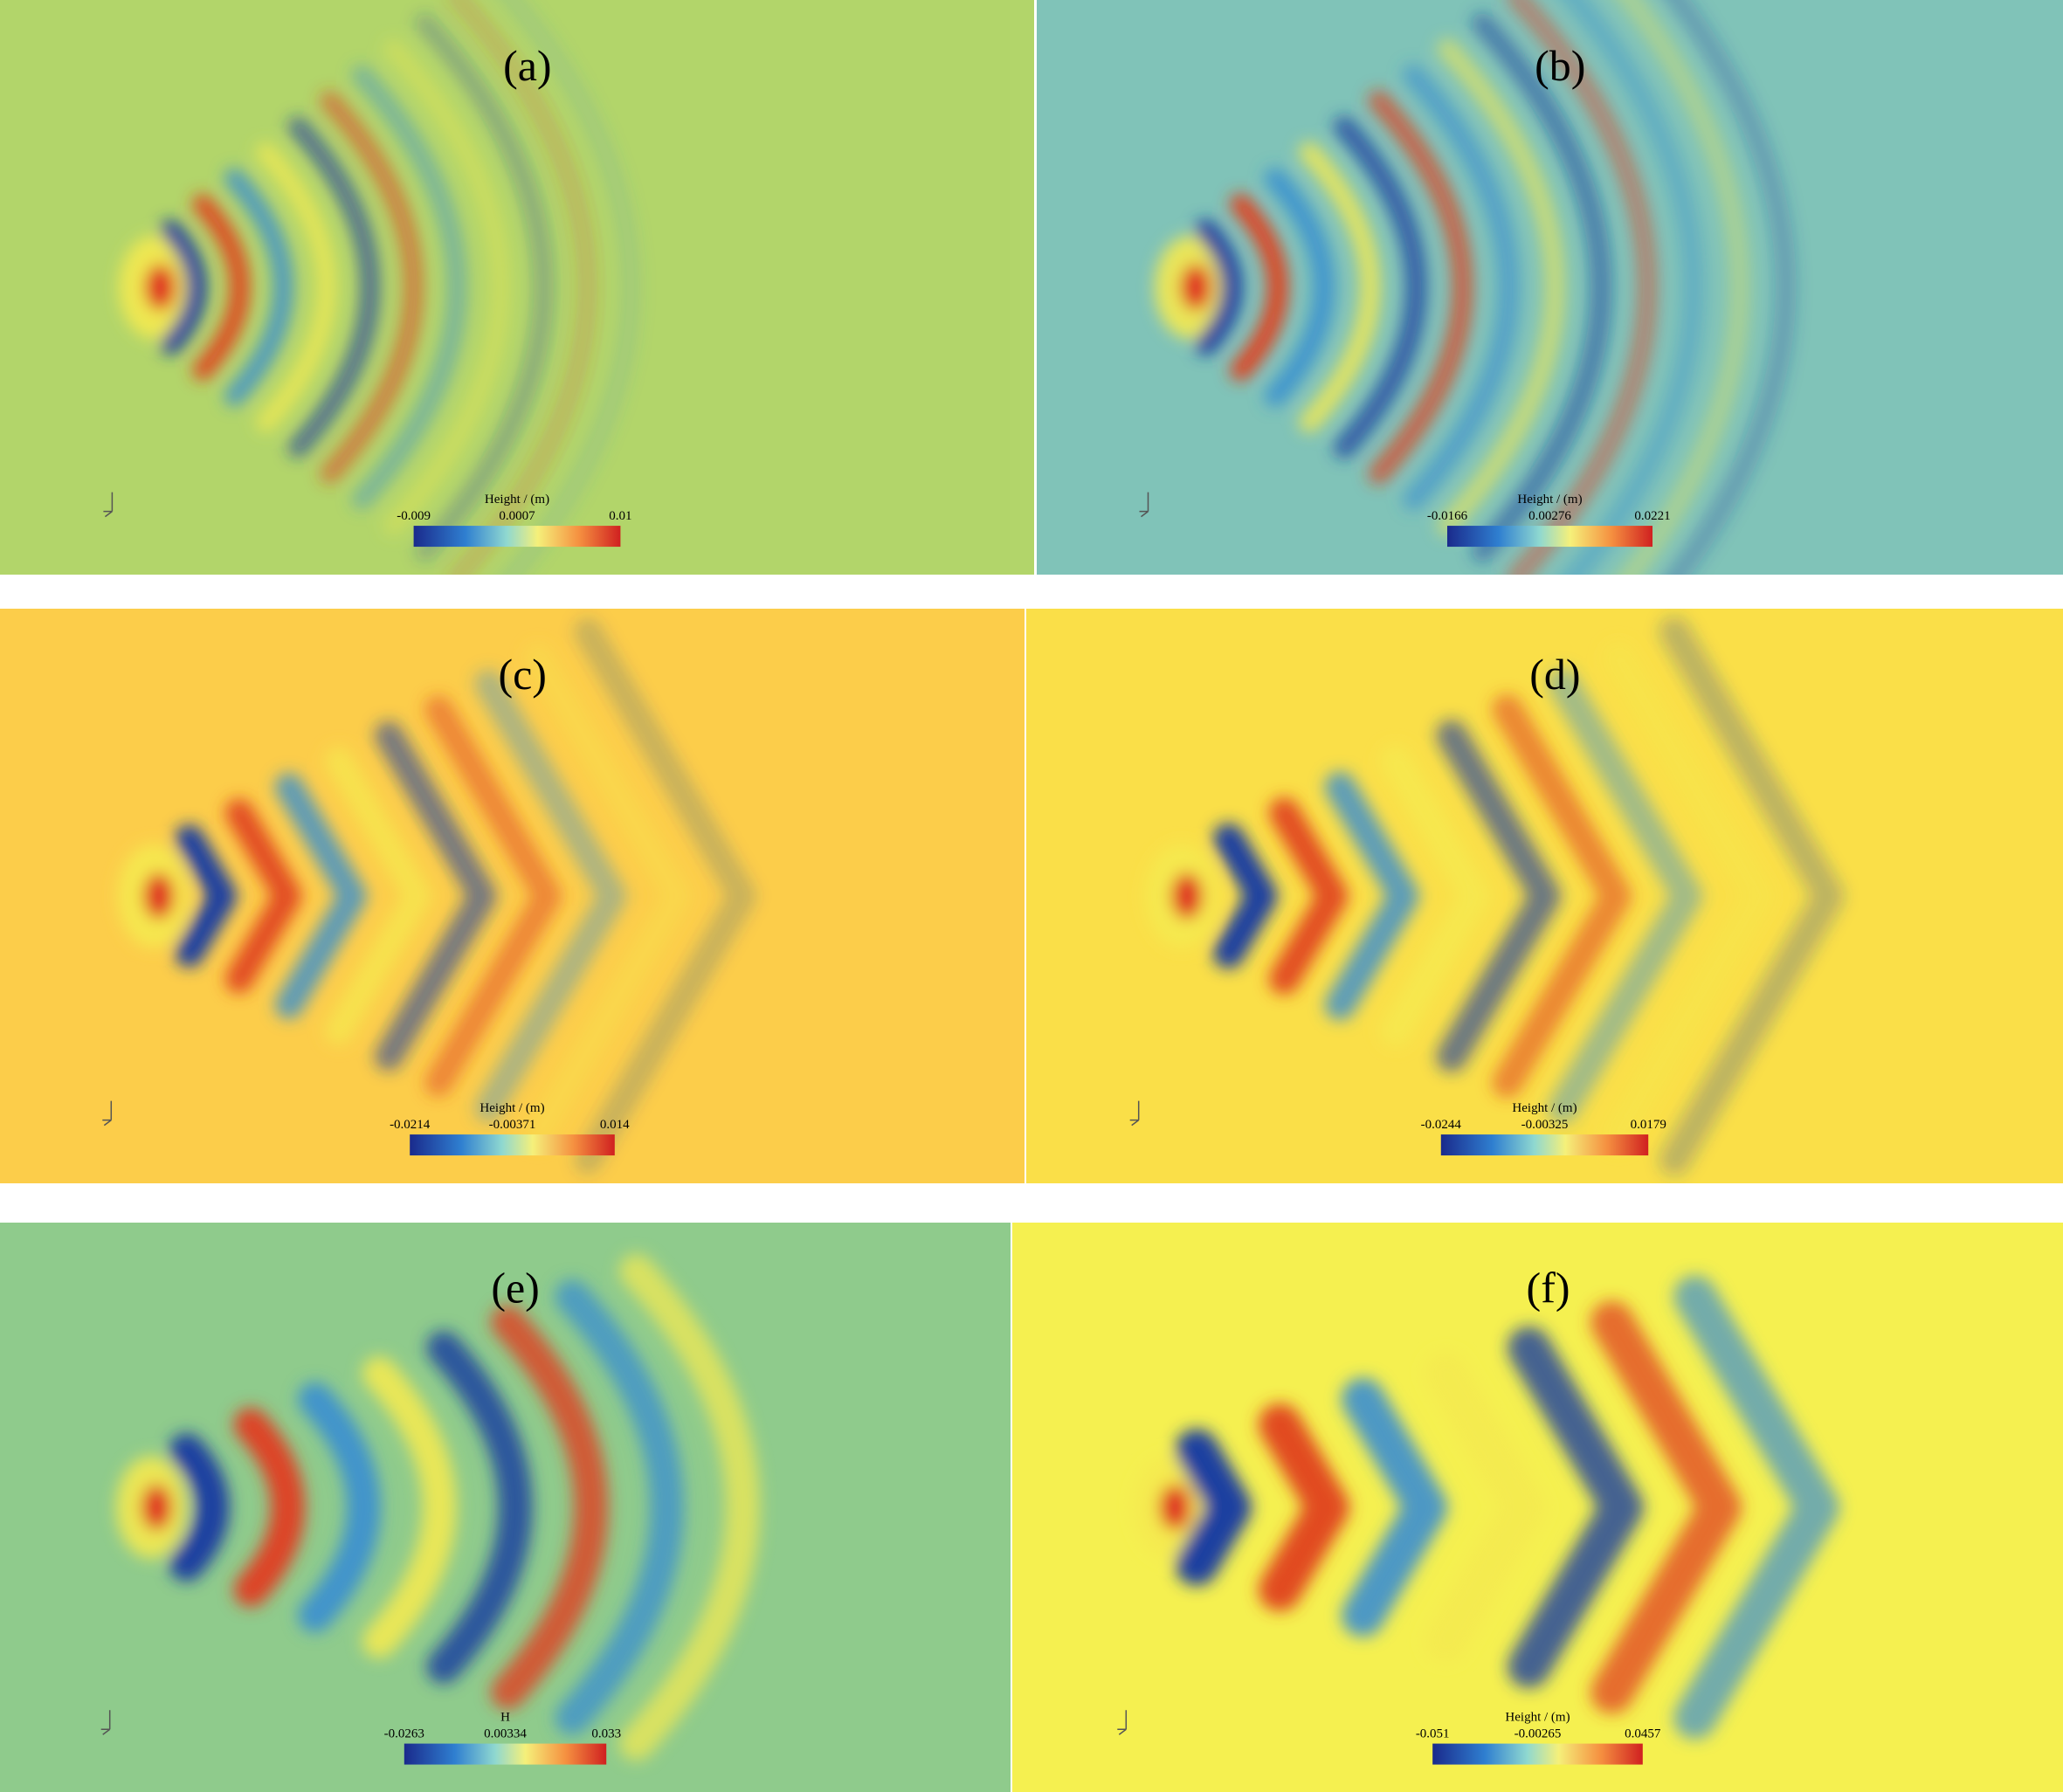  I want to click on colorbar-max: 0.01, so click(620, 516).